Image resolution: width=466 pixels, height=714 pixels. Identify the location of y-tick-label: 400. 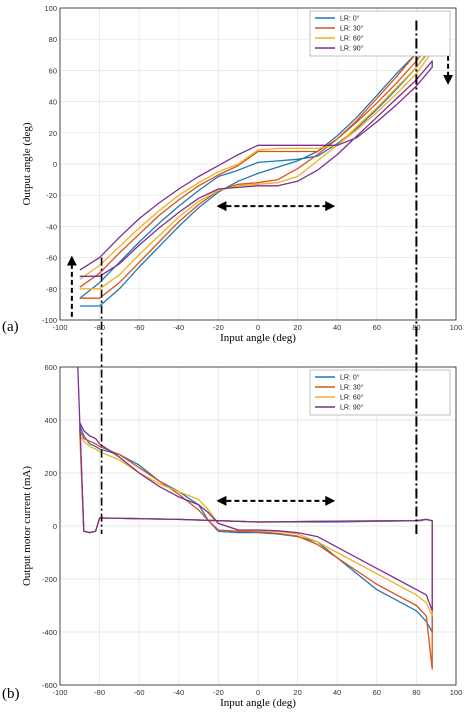
(50, 420).